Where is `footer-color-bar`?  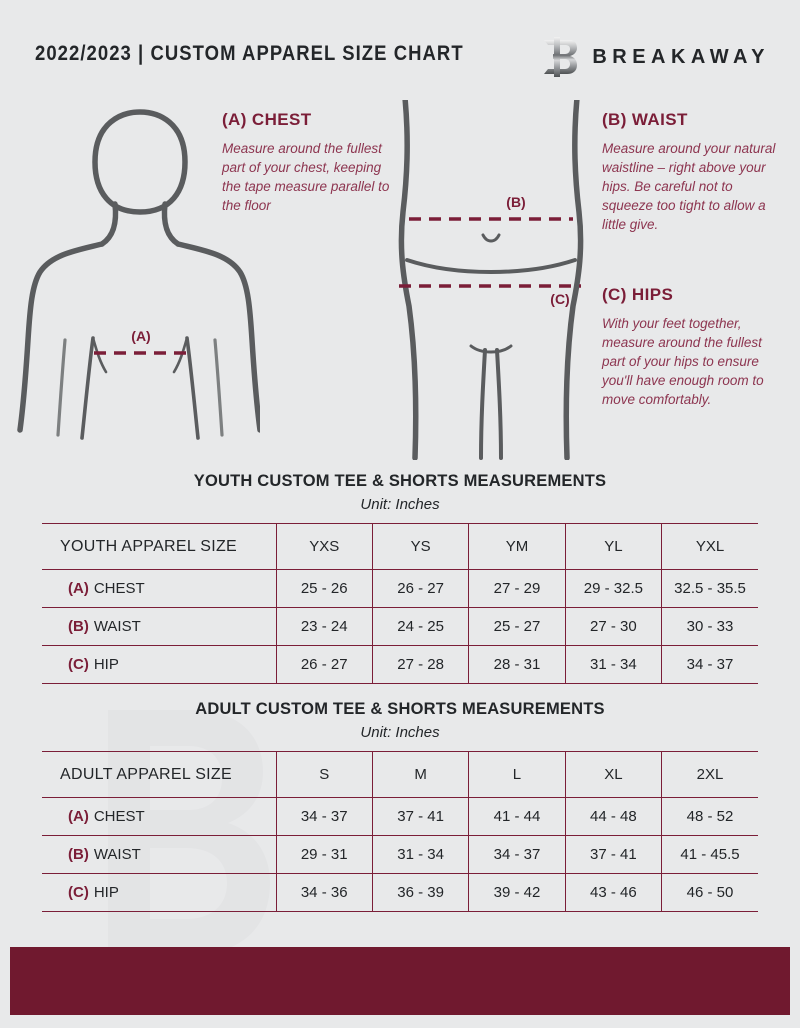 footer-color-bar is located at coordinates (400, 981).